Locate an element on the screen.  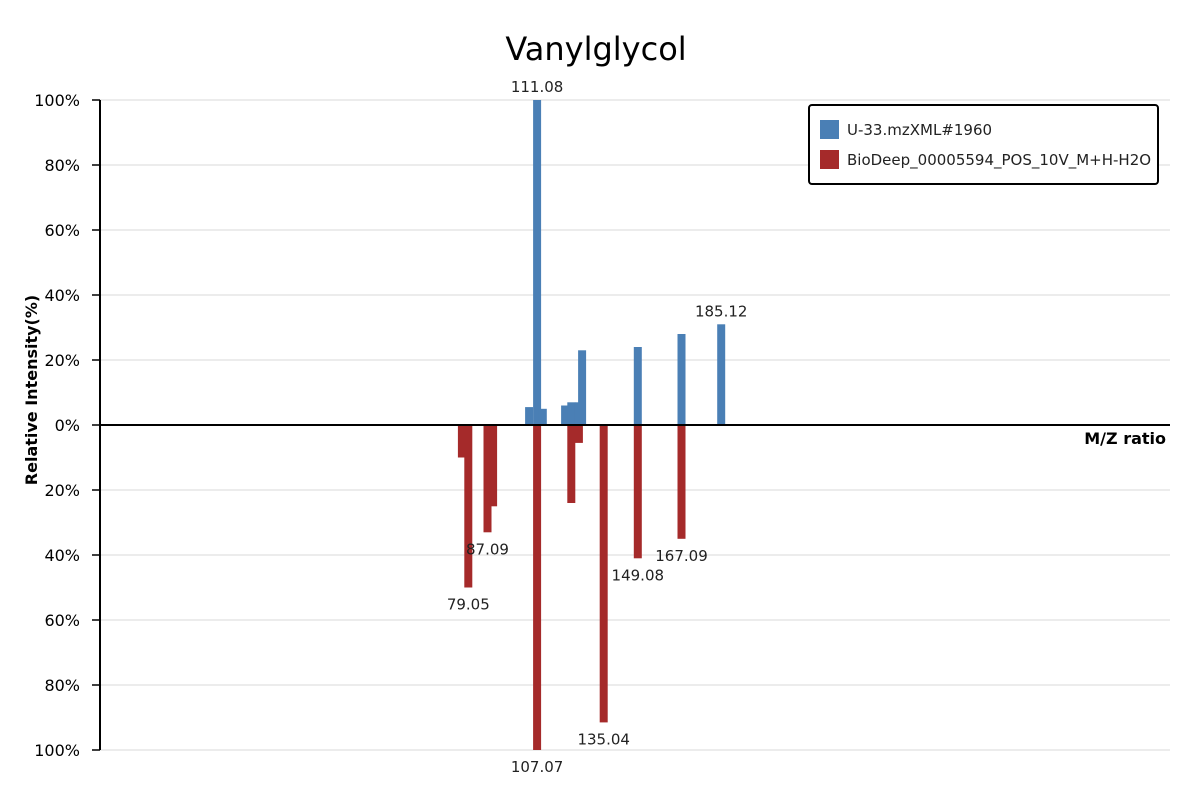
y-tick-label: 0% is located at coordinates (67, 425).